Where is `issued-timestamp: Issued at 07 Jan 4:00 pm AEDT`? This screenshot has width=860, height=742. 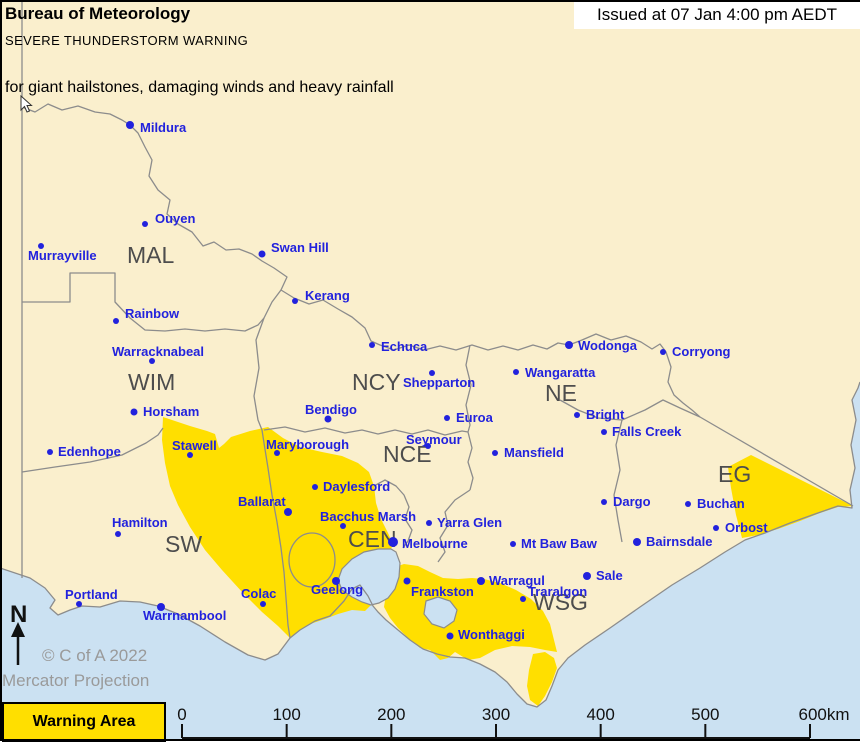
issued-timestamp: Issued at 07 Jan 4:00 pm AEDT is located at coordinates (717, 14).